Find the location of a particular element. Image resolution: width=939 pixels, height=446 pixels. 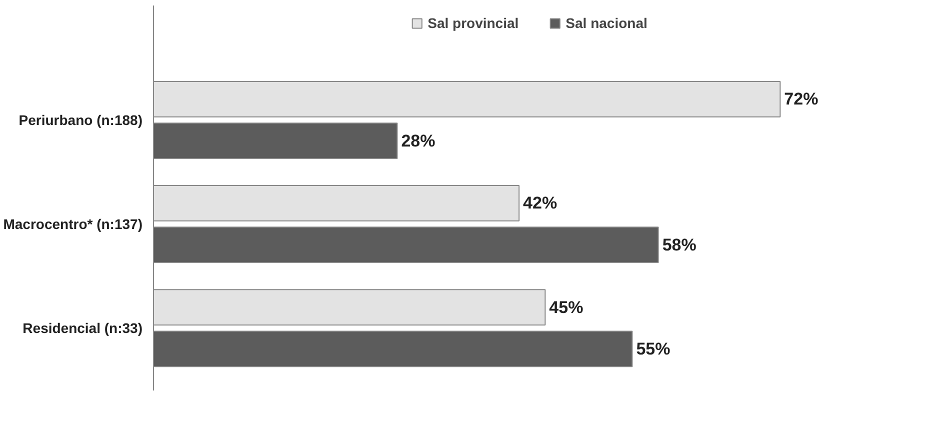

data-label: 28% is located at coordinates (418, 140).